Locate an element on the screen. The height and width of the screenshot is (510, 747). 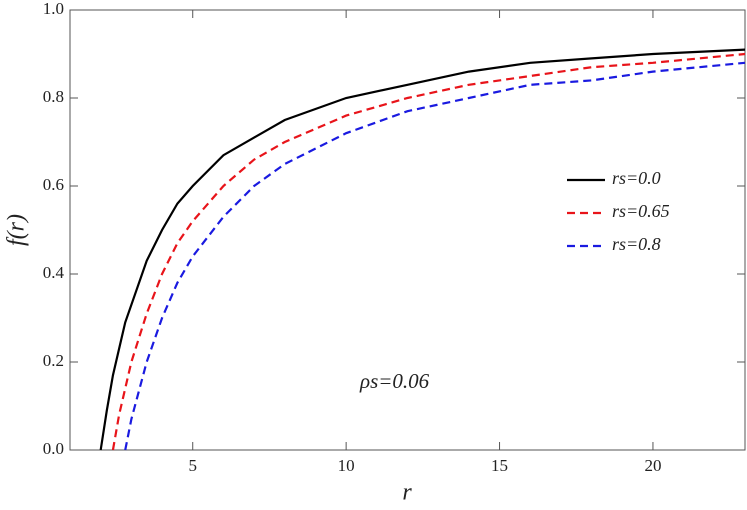
y-tick-label: 0.6 is located at coordinates (53, 184).